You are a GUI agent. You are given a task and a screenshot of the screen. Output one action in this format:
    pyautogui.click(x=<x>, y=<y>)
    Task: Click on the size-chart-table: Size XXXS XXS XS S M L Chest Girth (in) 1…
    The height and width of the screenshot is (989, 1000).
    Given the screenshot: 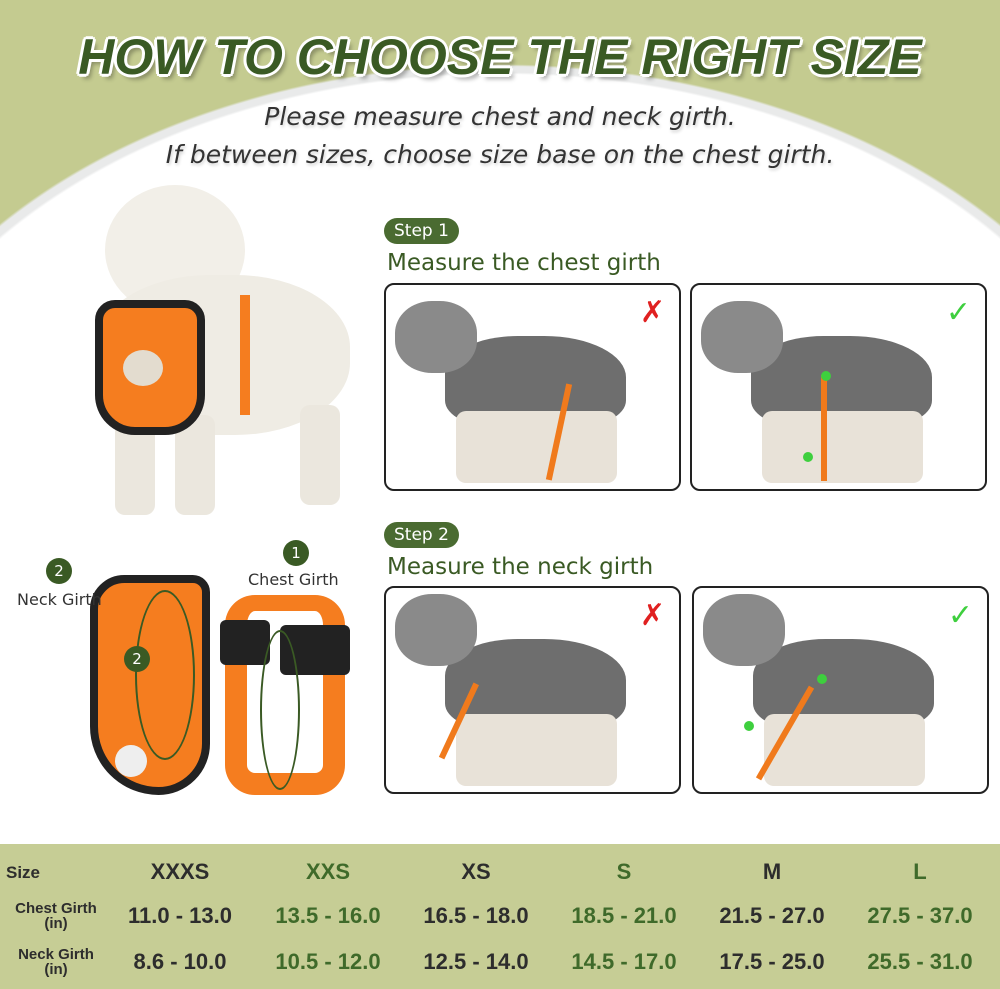 What is the action you would take?
    pyautogui.click(x=500, y=916)
    